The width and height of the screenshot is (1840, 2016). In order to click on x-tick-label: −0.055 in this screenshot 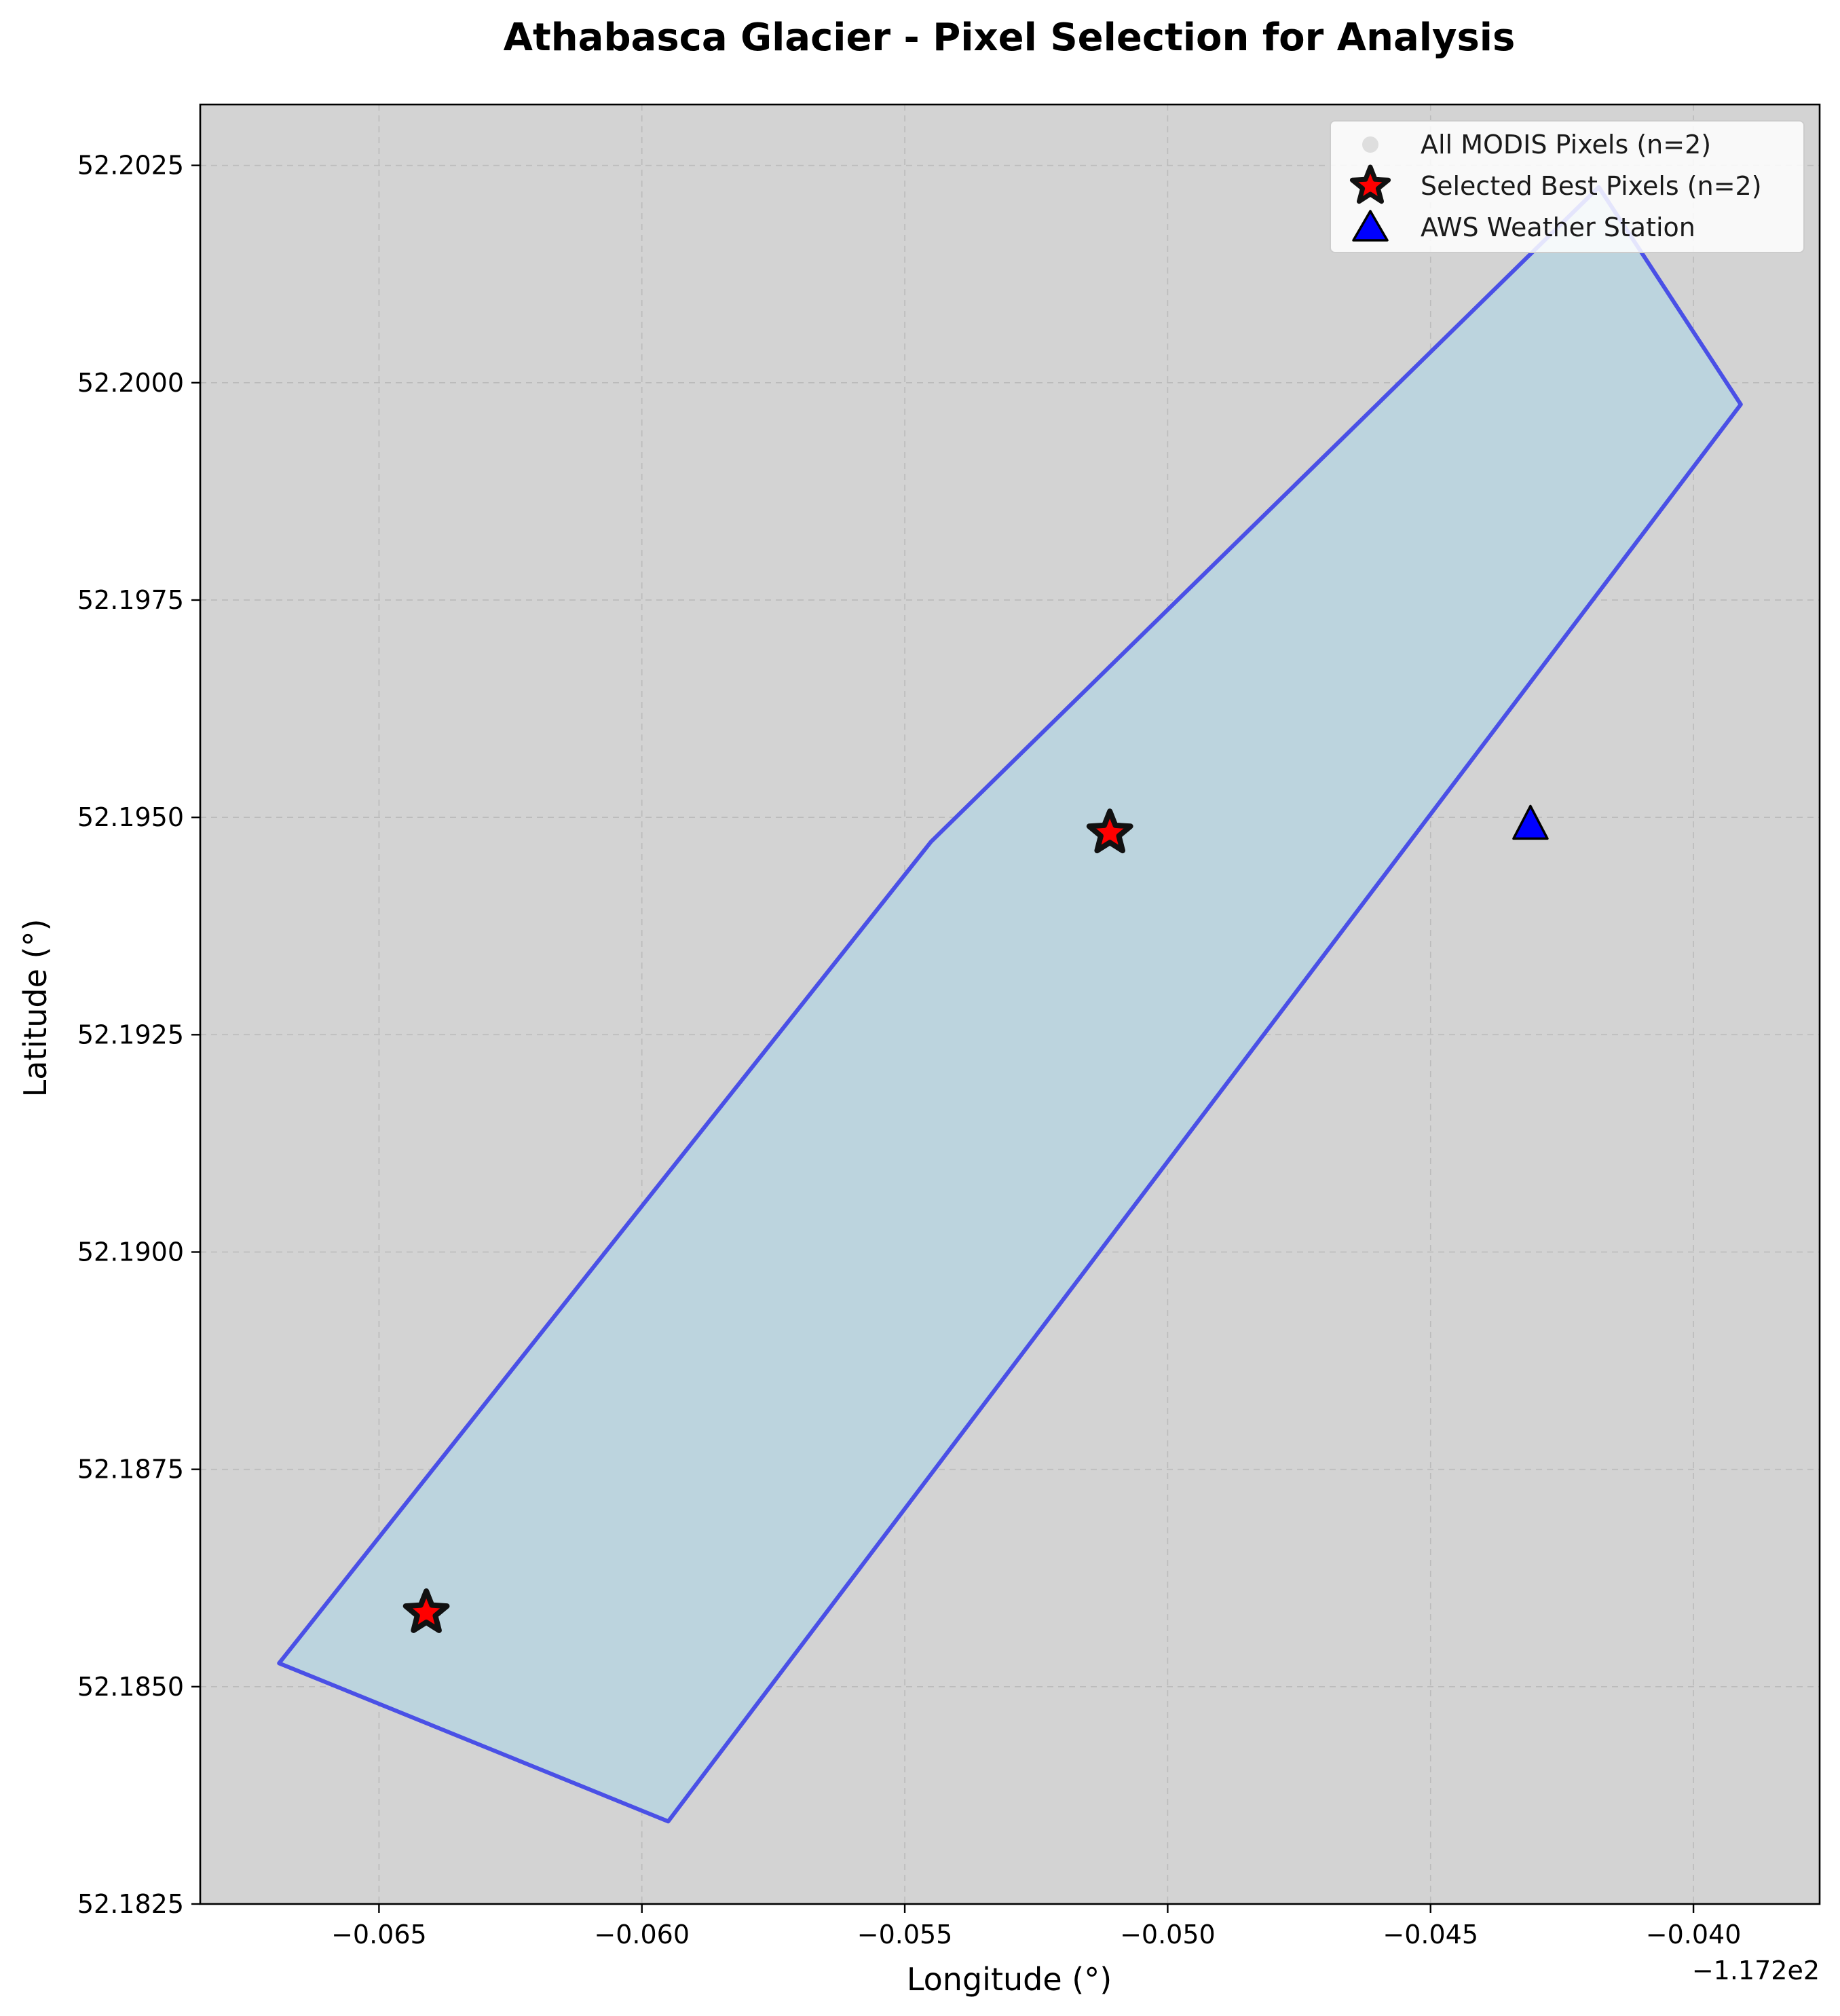, I will do `click(905, 1935)`.